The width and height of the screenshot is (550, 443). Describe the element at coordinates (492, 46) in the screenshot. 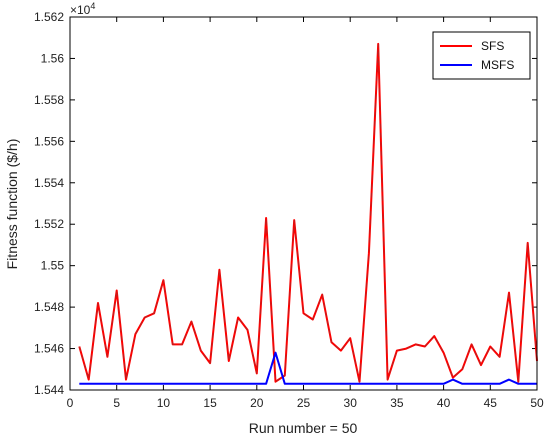

I see `legend-label-sfs: SFS` at that location.